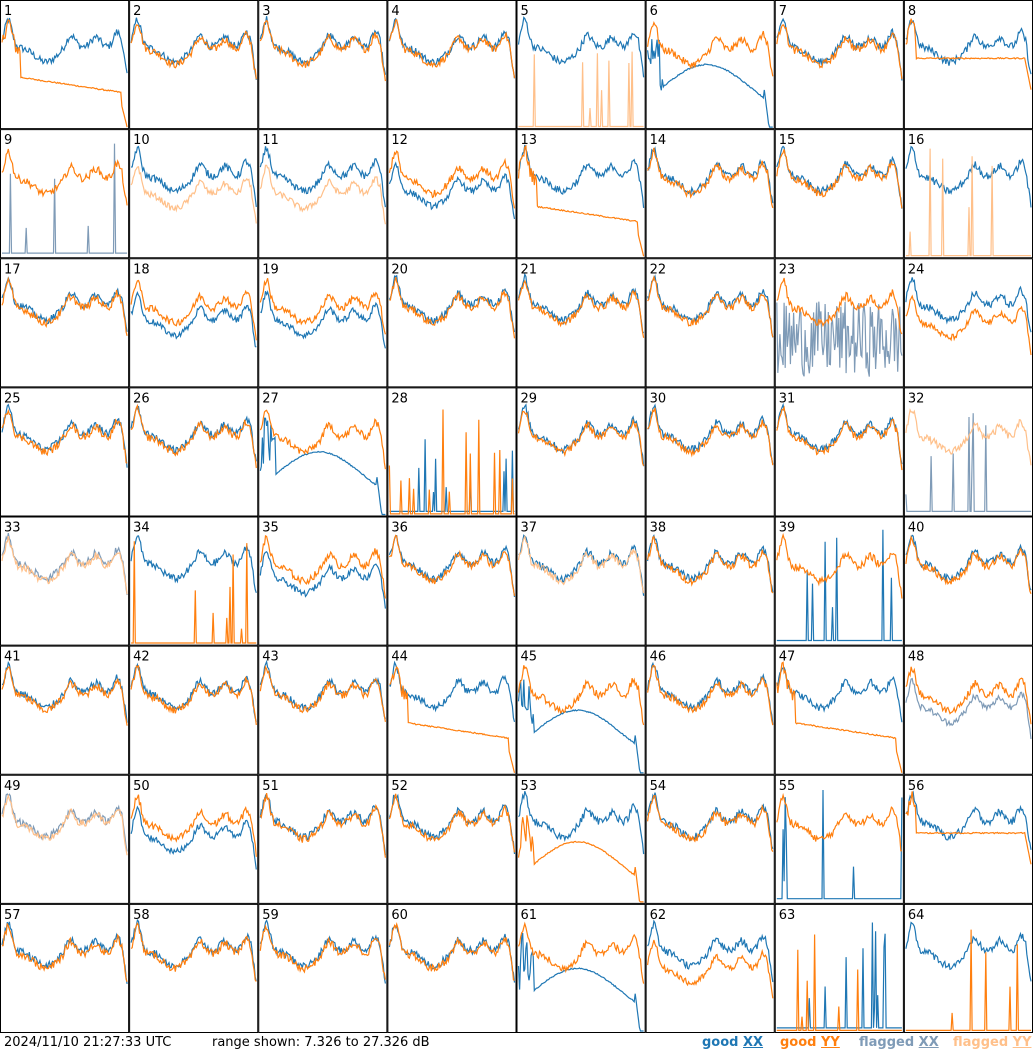 The height and width of the screenshot is (1053, 1033). I want to click on panel-11-border, so click(323, 194).